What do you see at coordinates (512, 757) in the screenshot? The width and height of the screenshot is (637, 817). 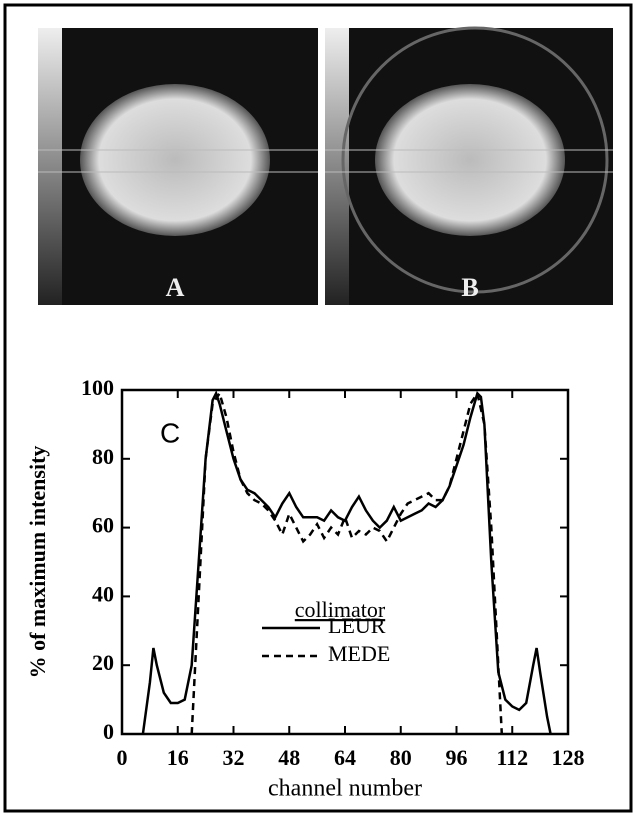 I see `x-tick-label: 112` at bounding box center [512, 757].